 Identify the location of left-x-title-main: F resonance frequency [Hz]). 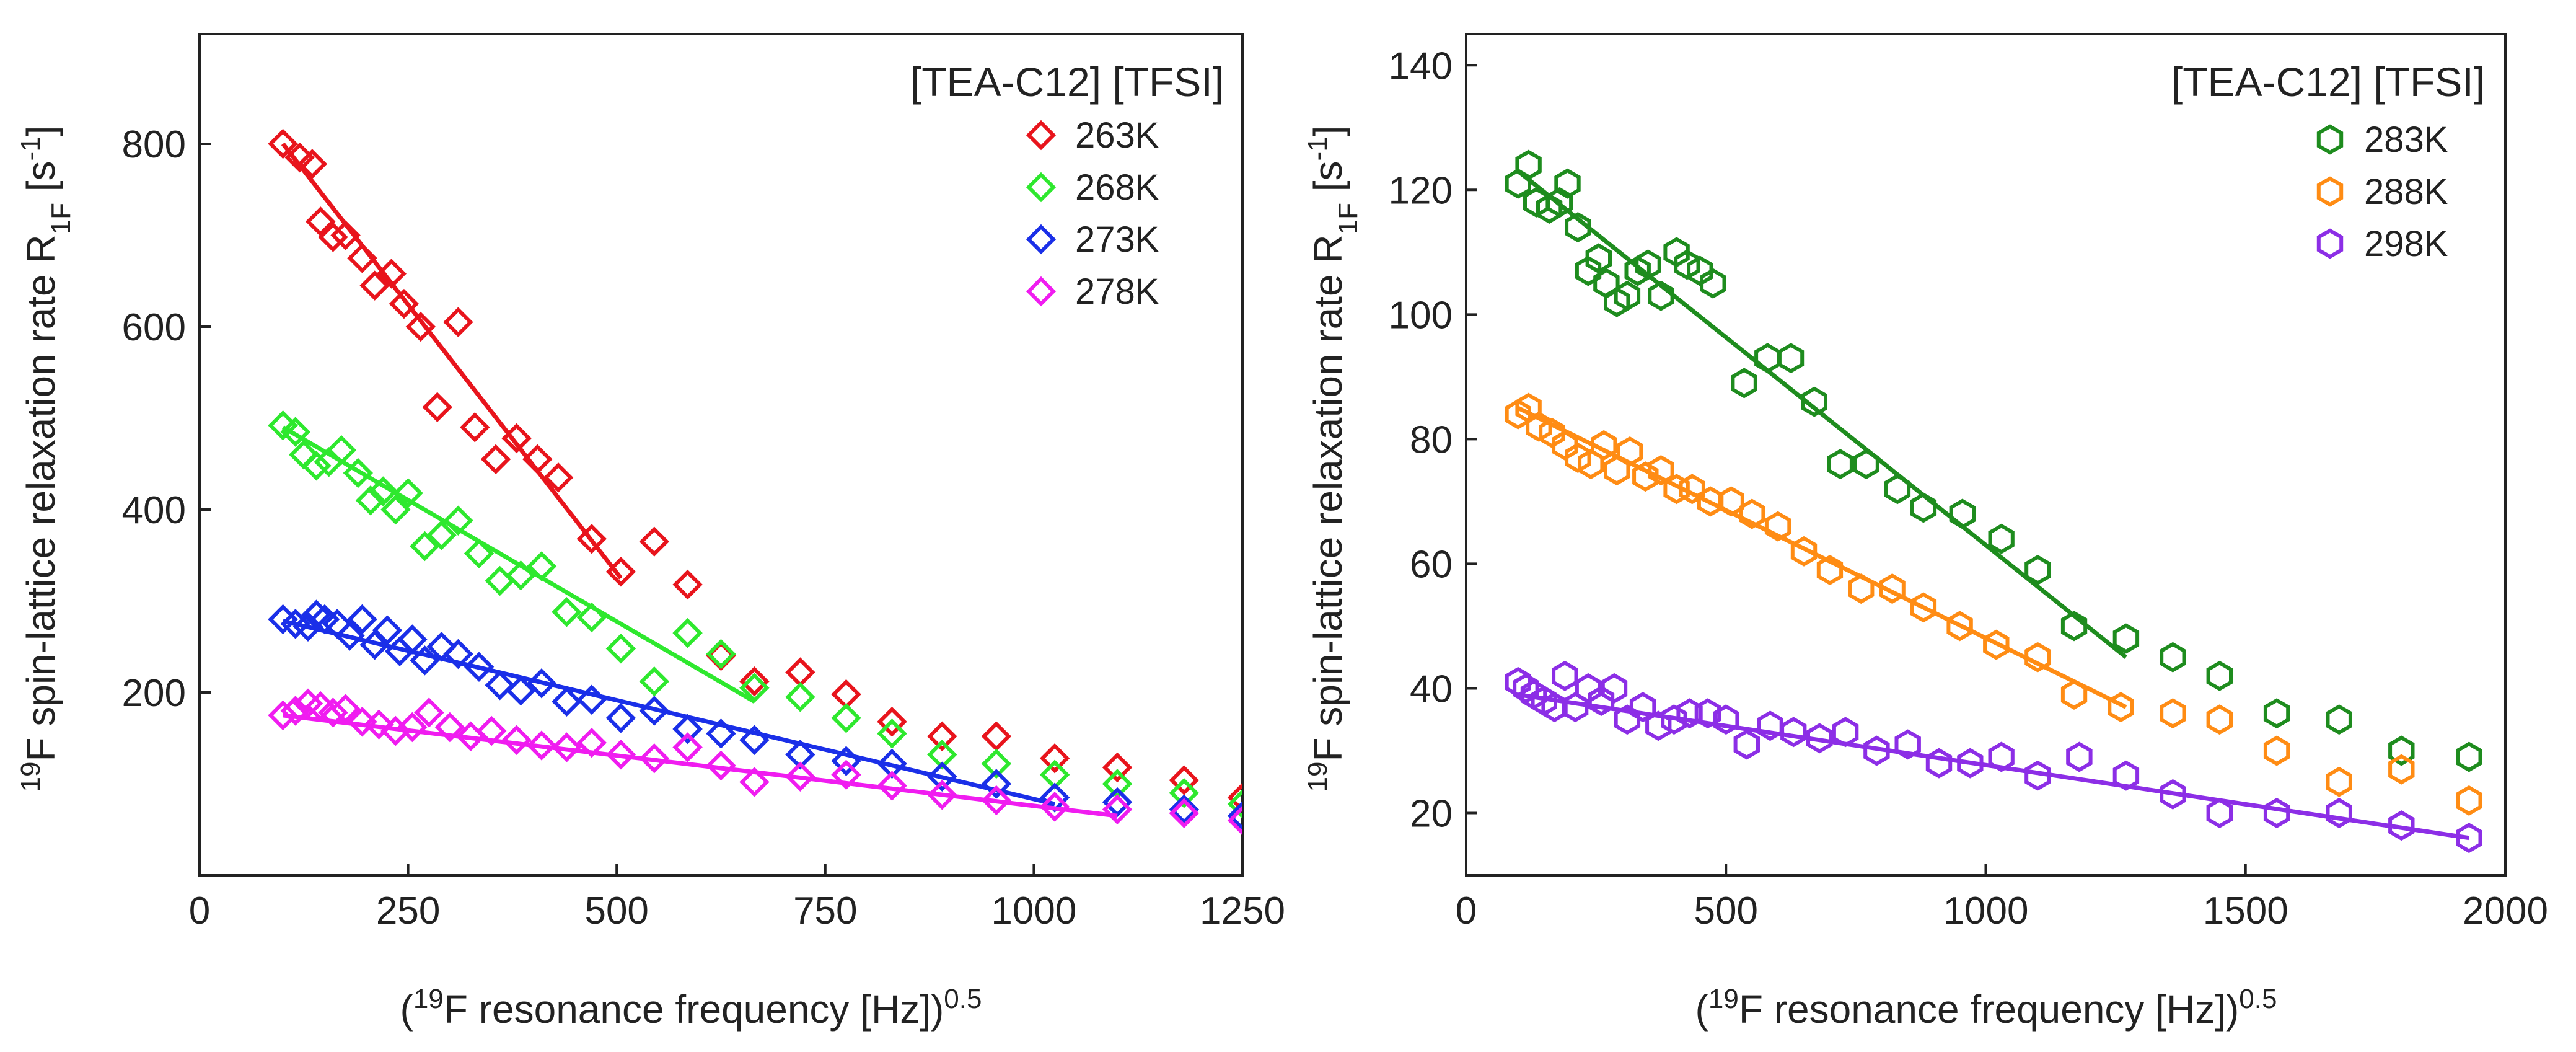
(694, 1009).